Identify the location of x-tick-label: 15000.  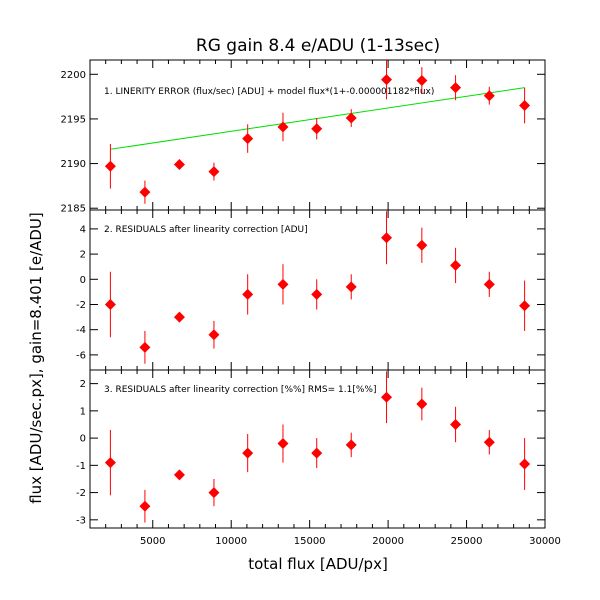
(310, 541).